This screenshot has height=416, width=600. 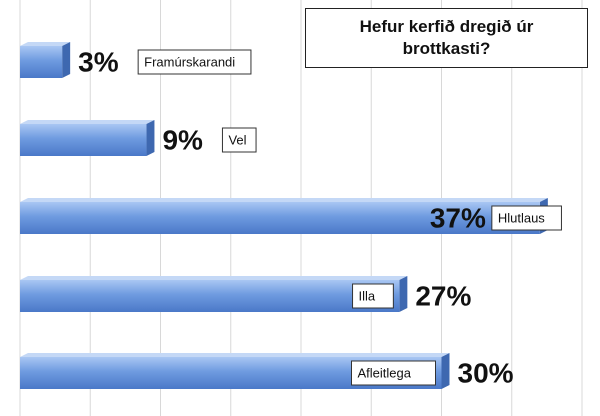 What do you see at coordinates (385, 372) in the screenshot?
I see `category-label: Afleitlega` at bounding box center [385, 372].